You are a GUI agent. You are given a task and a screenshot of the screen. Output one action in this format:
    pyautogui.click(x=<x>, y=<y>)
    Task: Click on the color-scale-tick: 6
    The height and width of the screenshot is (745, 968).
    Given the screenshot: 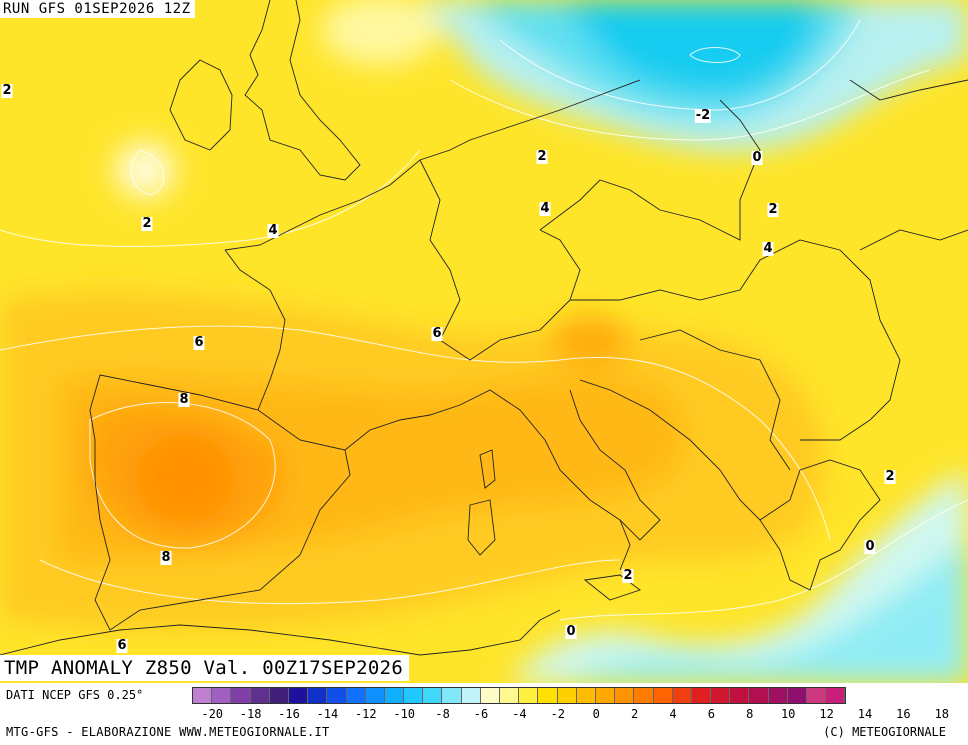 What is the action you would take?
    pyautogui.click(x=711, y=714)
    